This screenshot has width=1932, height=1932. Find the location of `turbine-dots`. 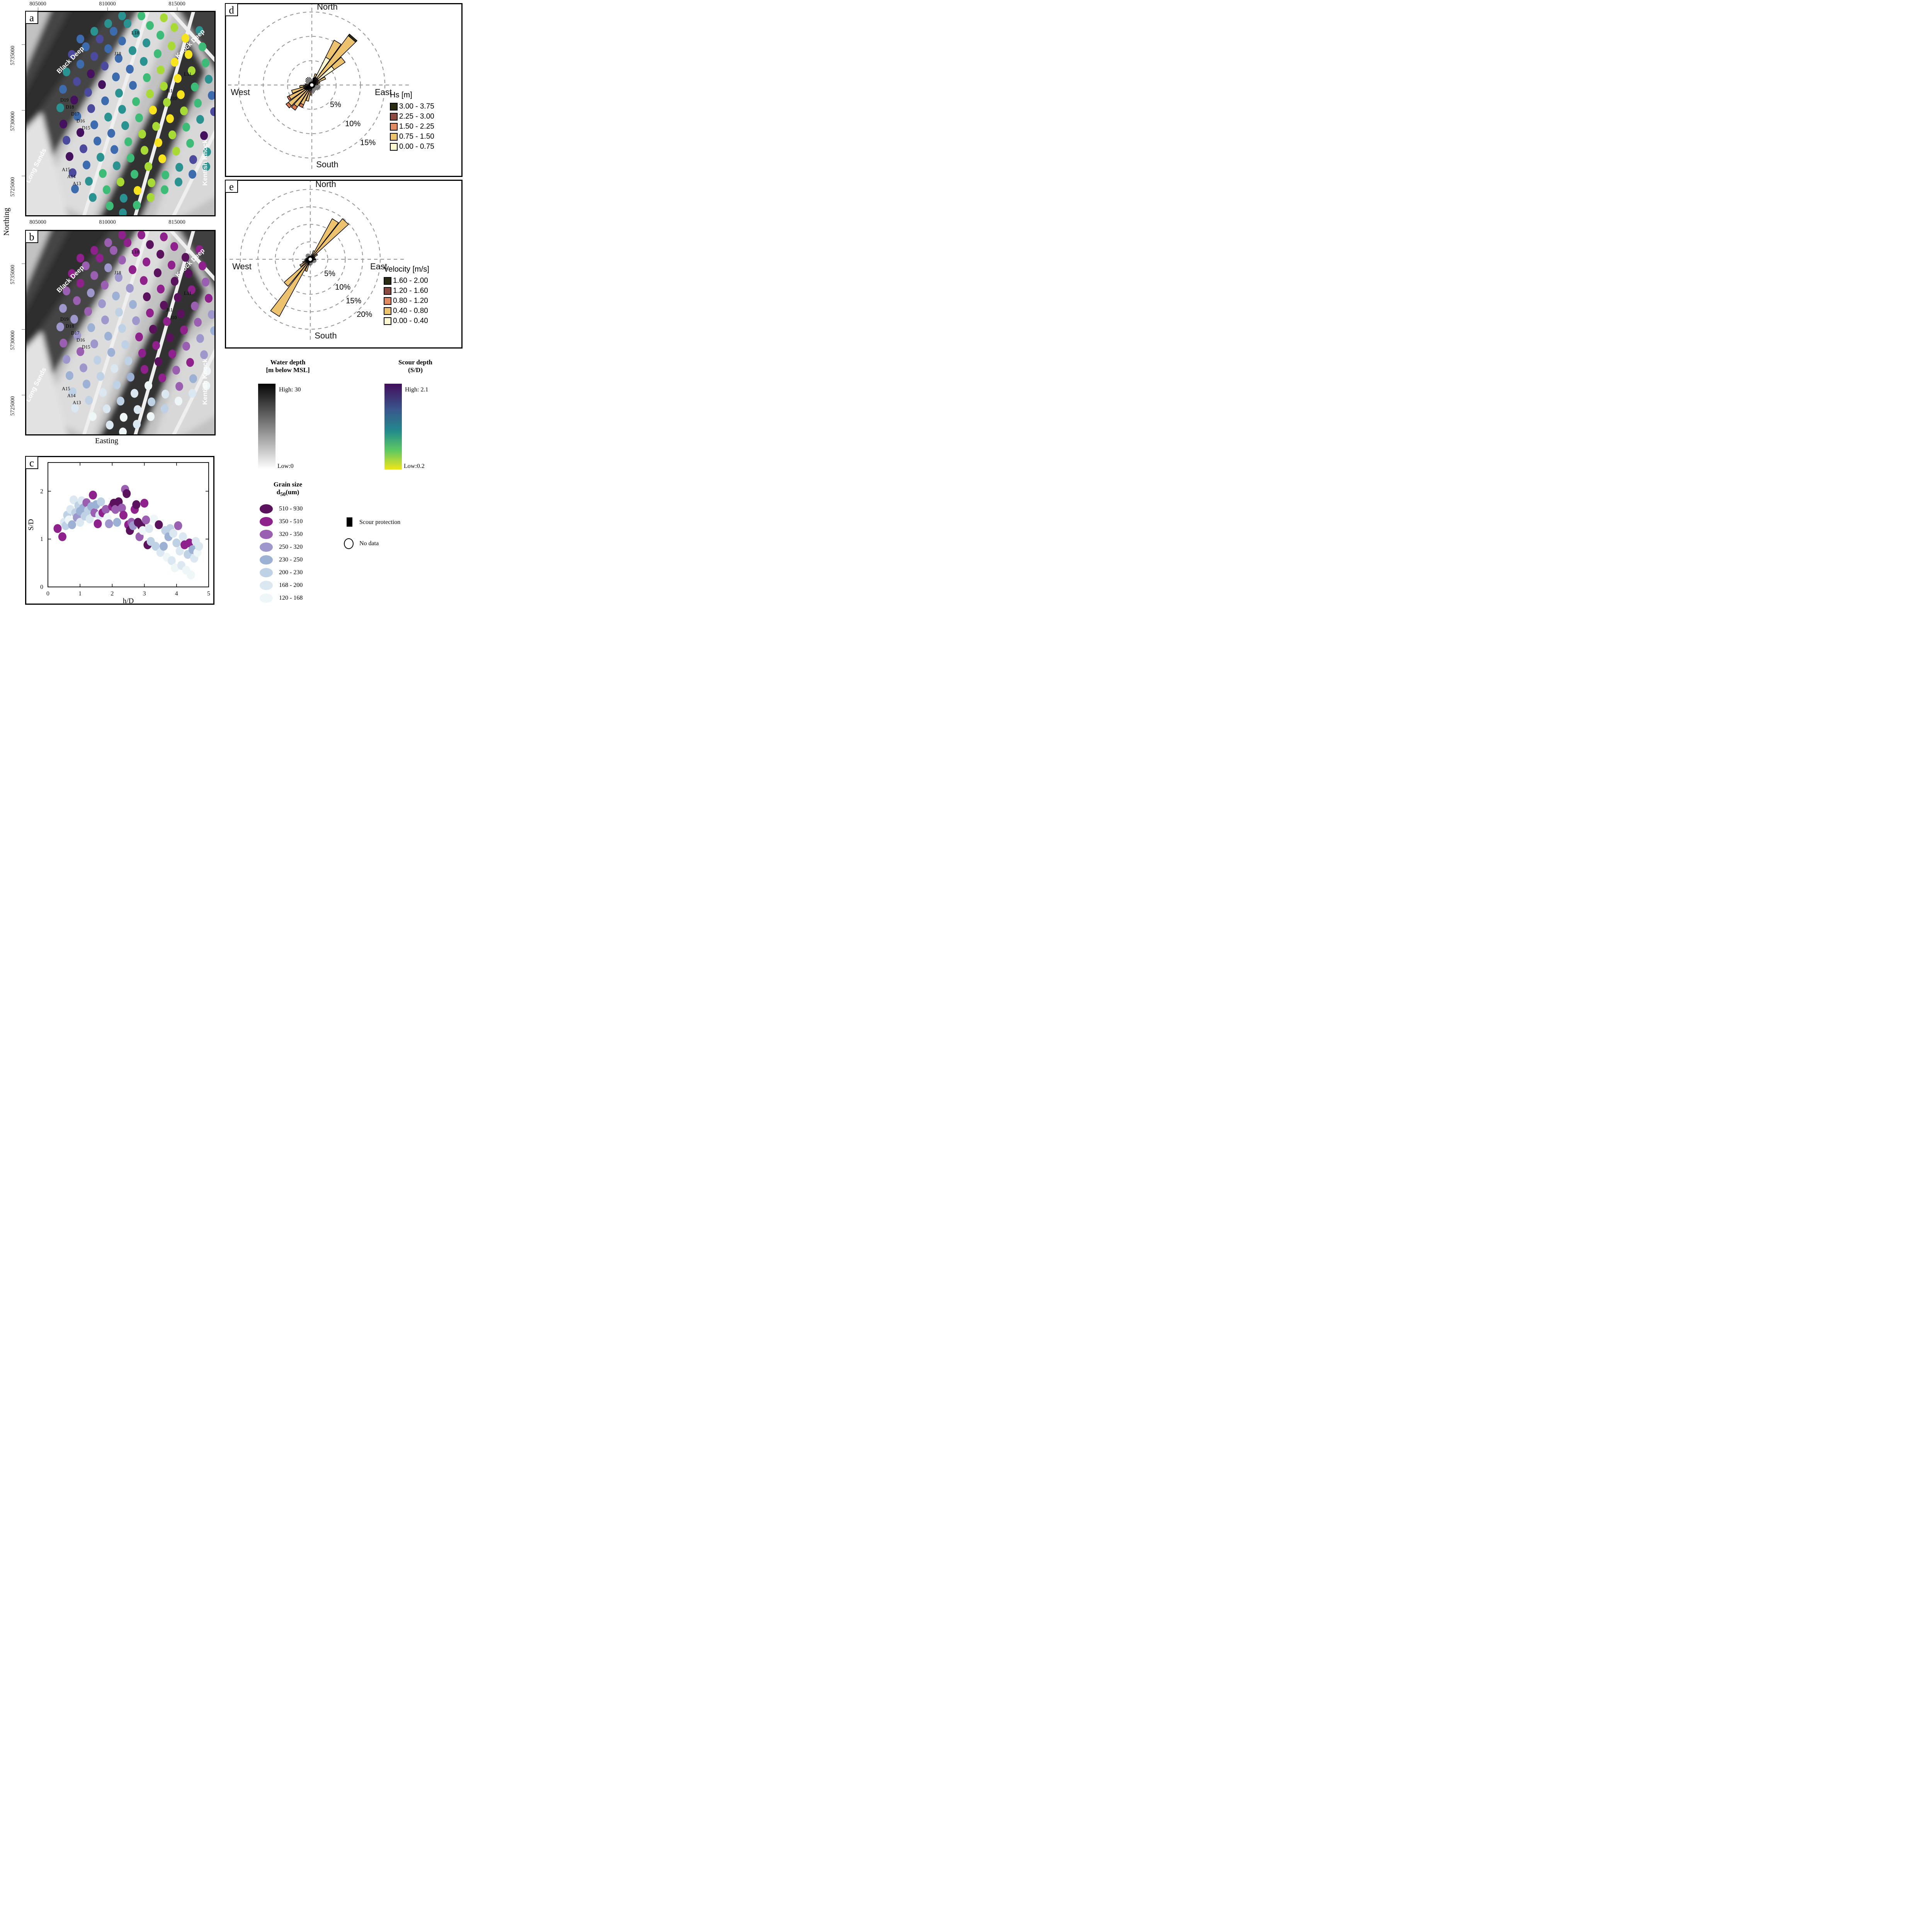

turbine-dots is located at coordinates (135, 113).